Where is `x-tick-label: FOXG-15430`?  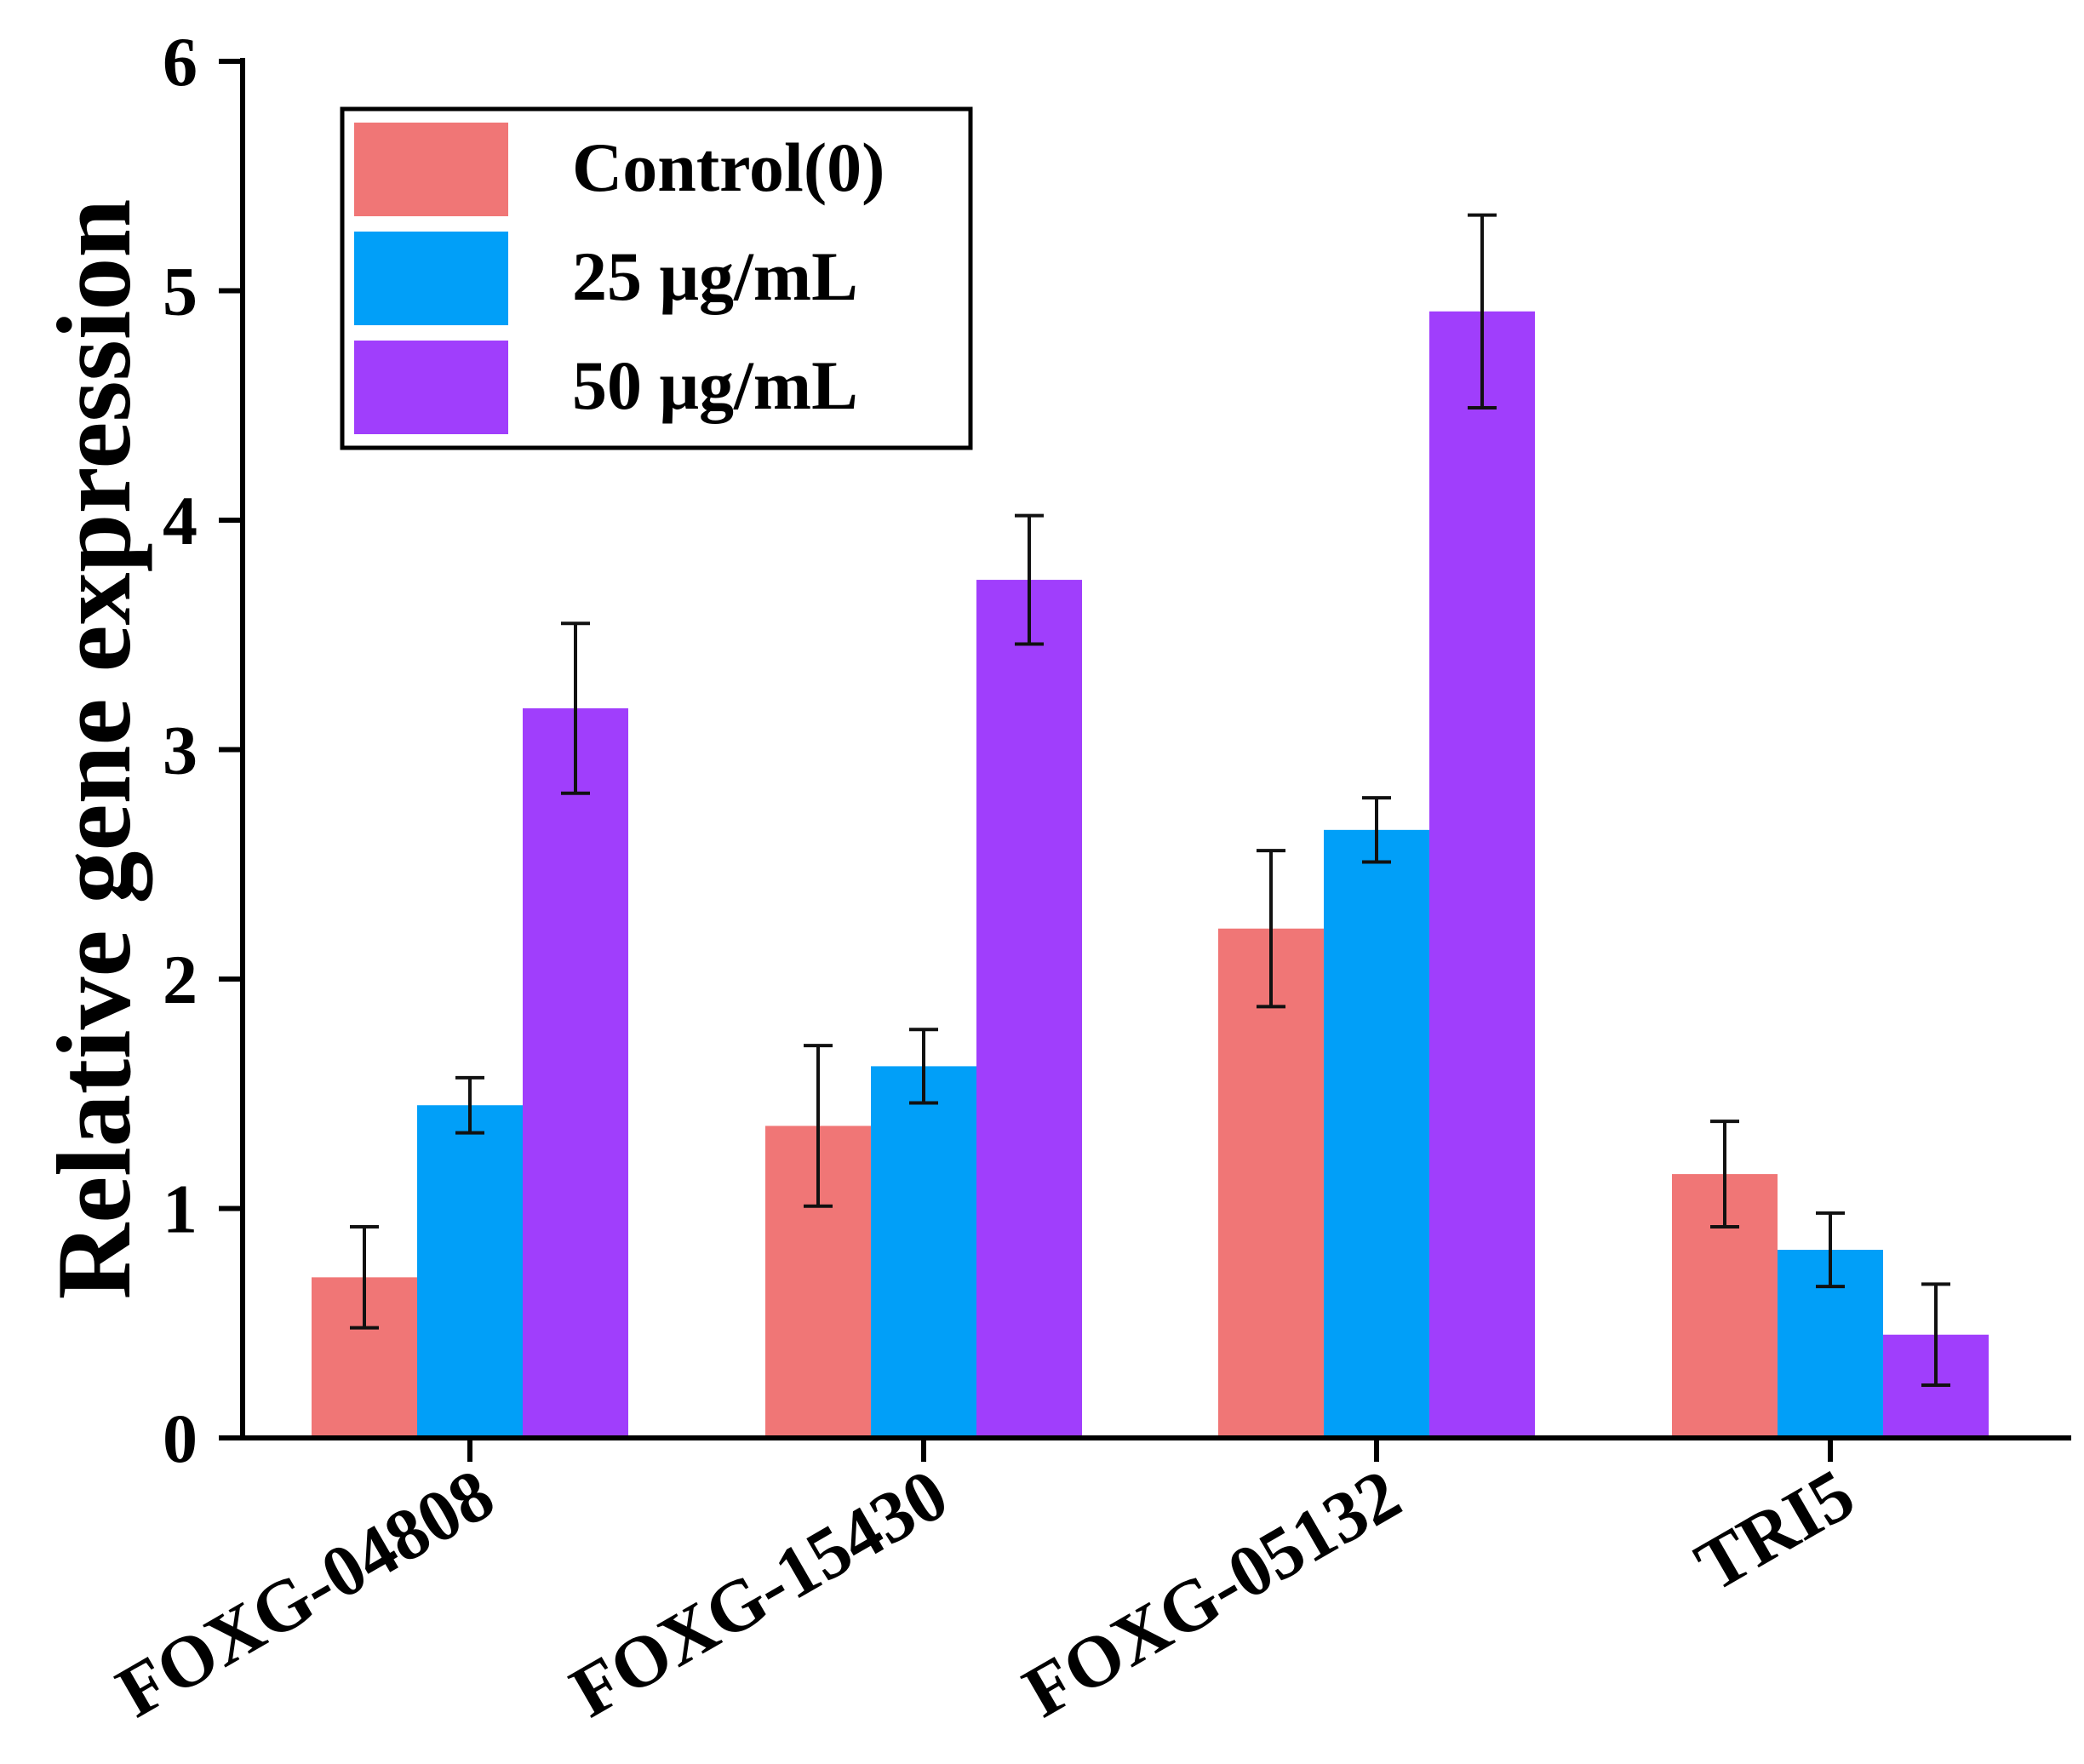 x-tick-label: FOXG-15430 is located at coordinates (758, 1592).